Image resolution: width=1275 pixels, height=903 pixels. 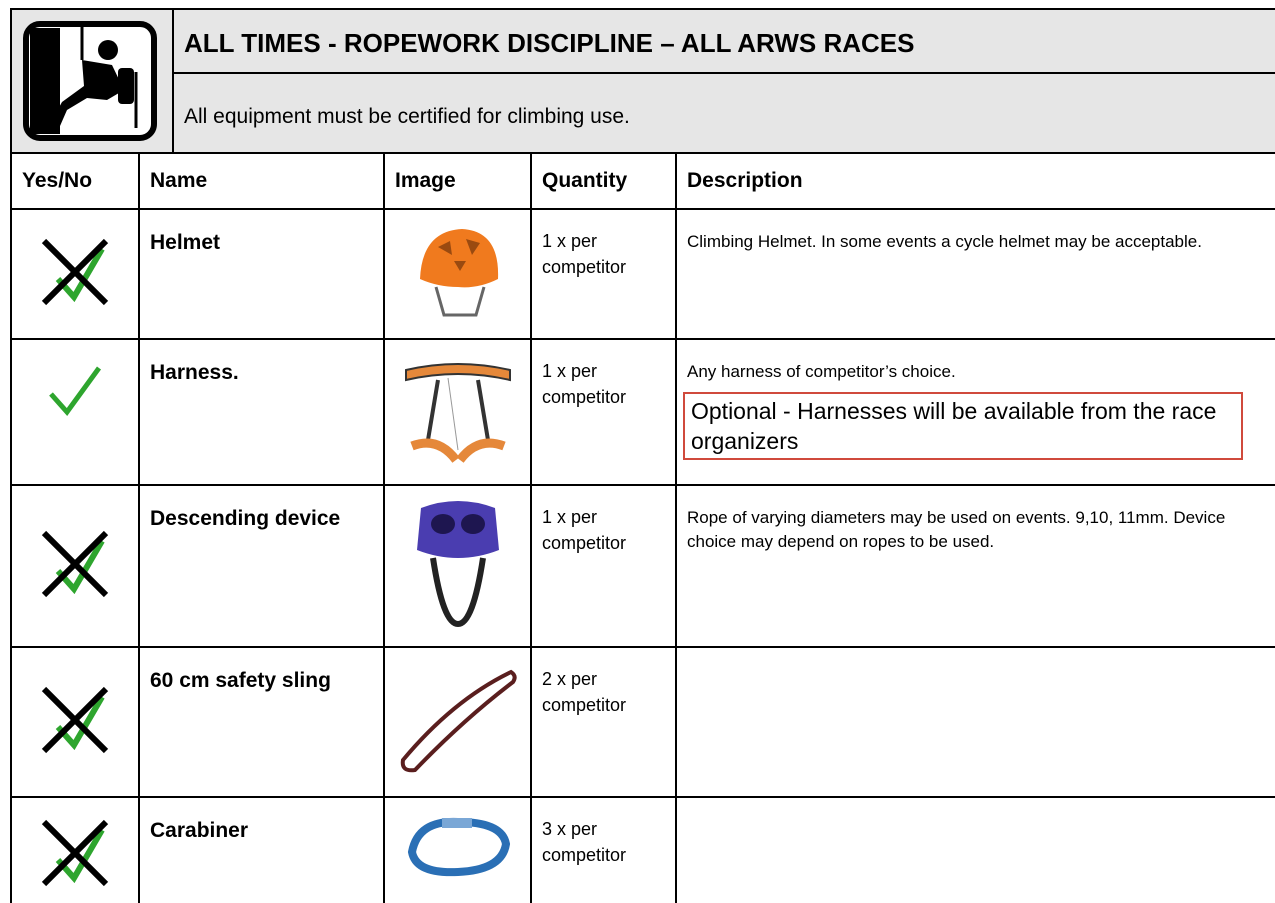 I want to click on harness-image, so click(x=457, y=412).